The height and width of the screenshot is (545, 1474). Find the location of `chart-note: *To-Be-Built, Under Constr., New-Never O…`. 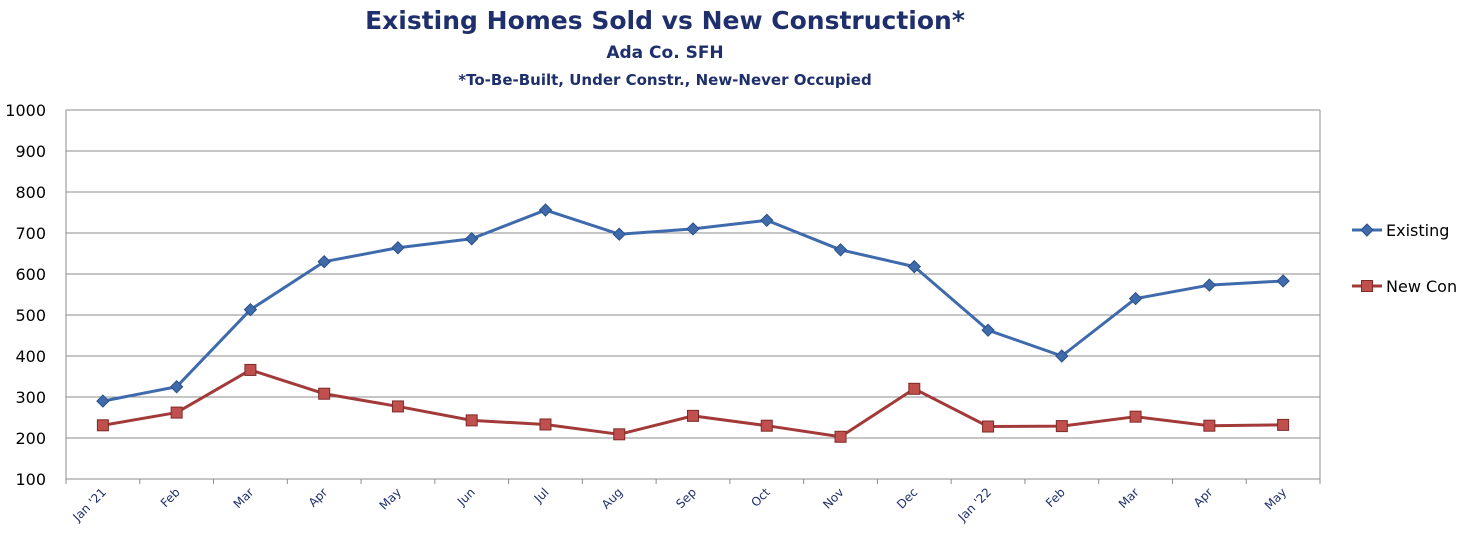

chart-note: *To-Be-Built, Under Constr., New-Never O… is located at coordinates (665, 80).